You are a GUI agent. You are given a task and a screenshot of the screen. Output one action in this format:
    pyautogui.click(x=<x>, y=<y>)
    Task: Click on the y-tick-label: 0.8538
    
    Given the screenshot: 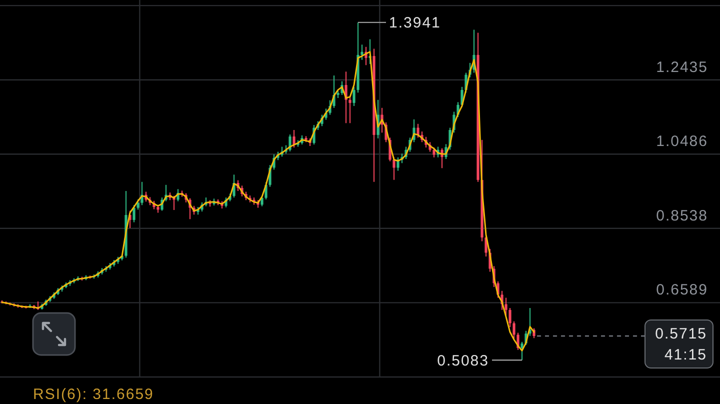 What is the action you would take?
    pyautogui.click(x=682, y=215)
    